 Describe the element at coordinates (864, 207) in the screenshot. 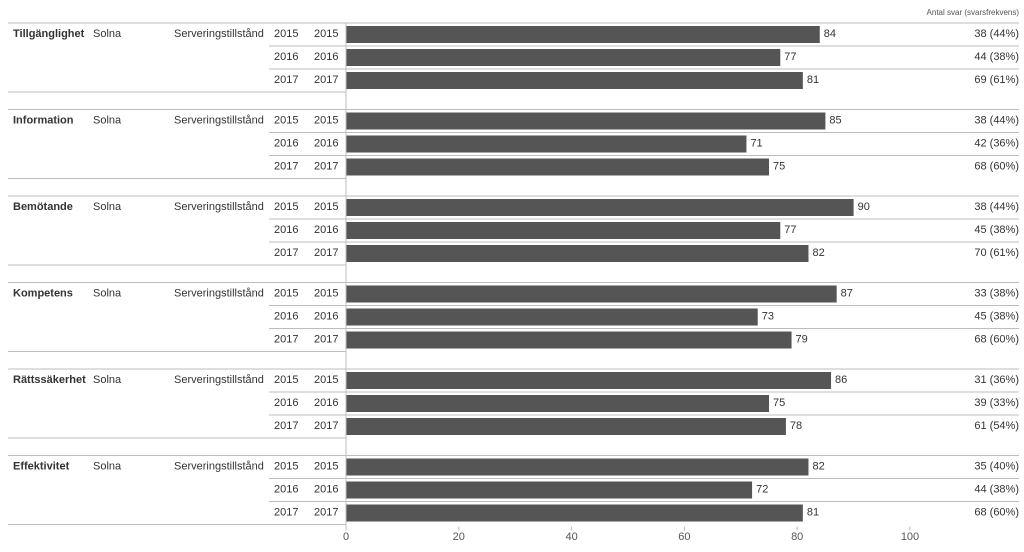

I see `data-label: 90` at that location.